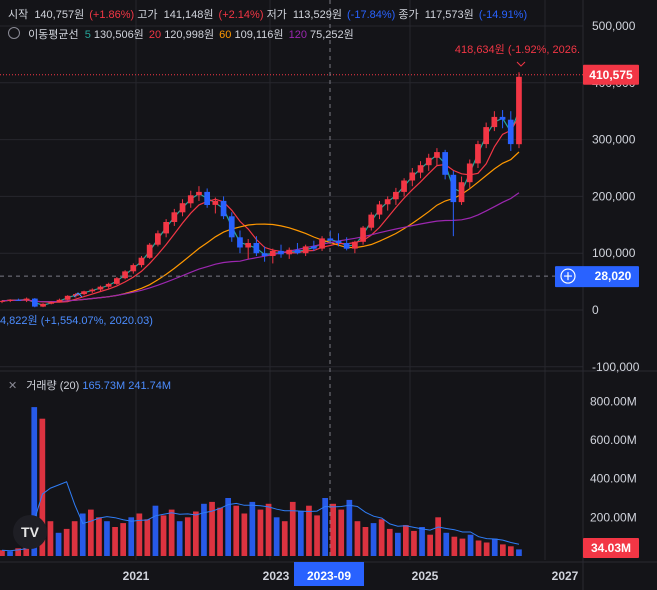 Image resolution: width=657 pixels, height=590 pixels. What do you see at coordinates (225, 35) in the screenshot?
I see `ma60-period: 60` at bounding box center [225, 35].